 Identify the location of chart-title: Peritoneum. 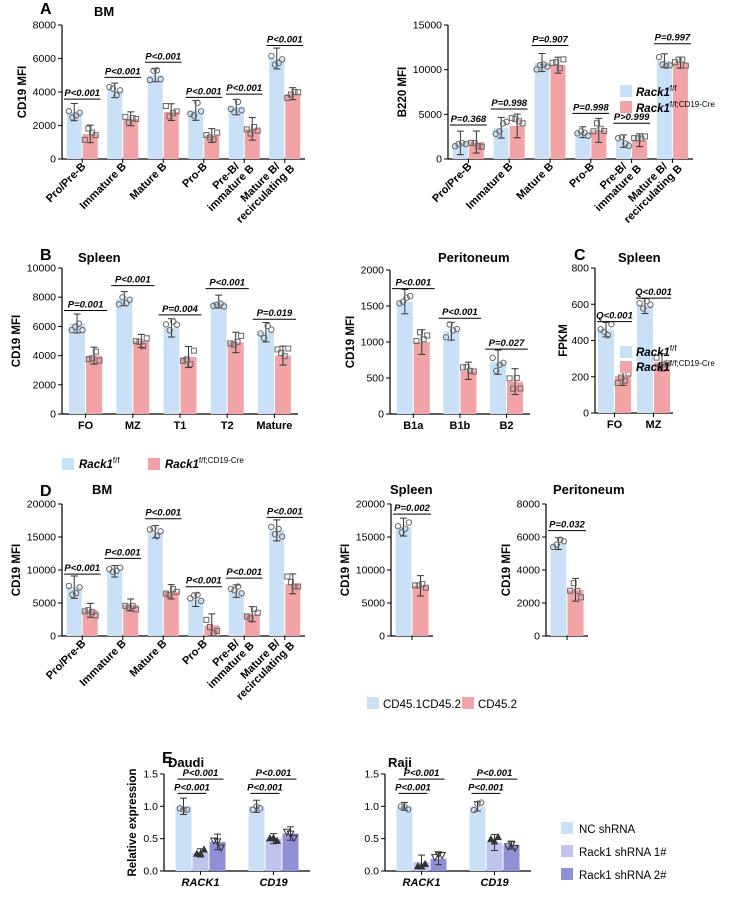
(589, 489).